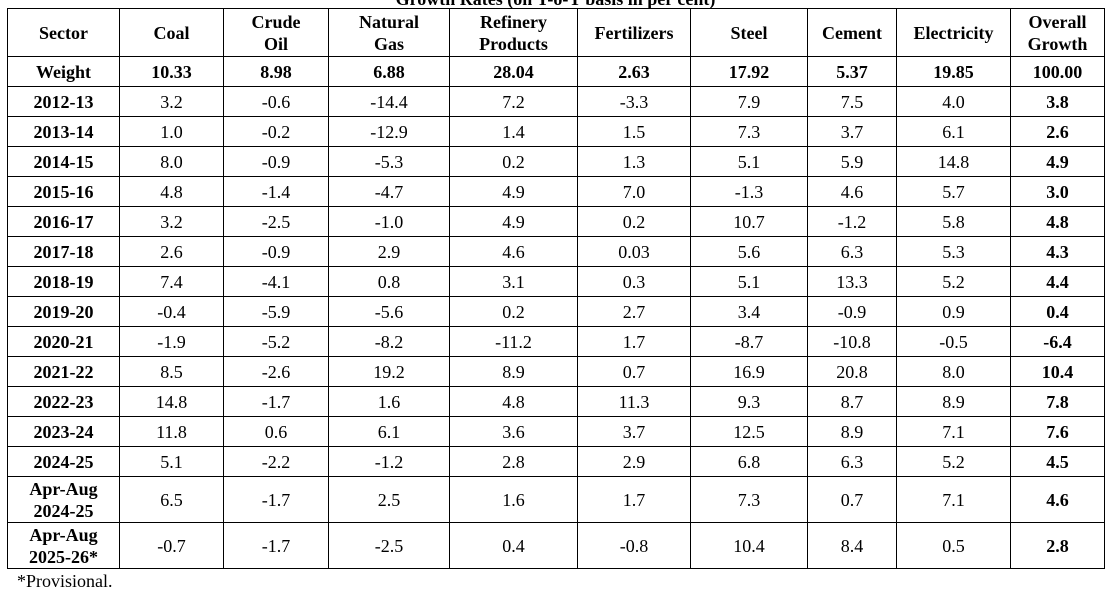 The image size is (1111, 594). Describe the element at coordinates (749, 311) in the screenshot. I see `cell-steel: 3.4` at that location.